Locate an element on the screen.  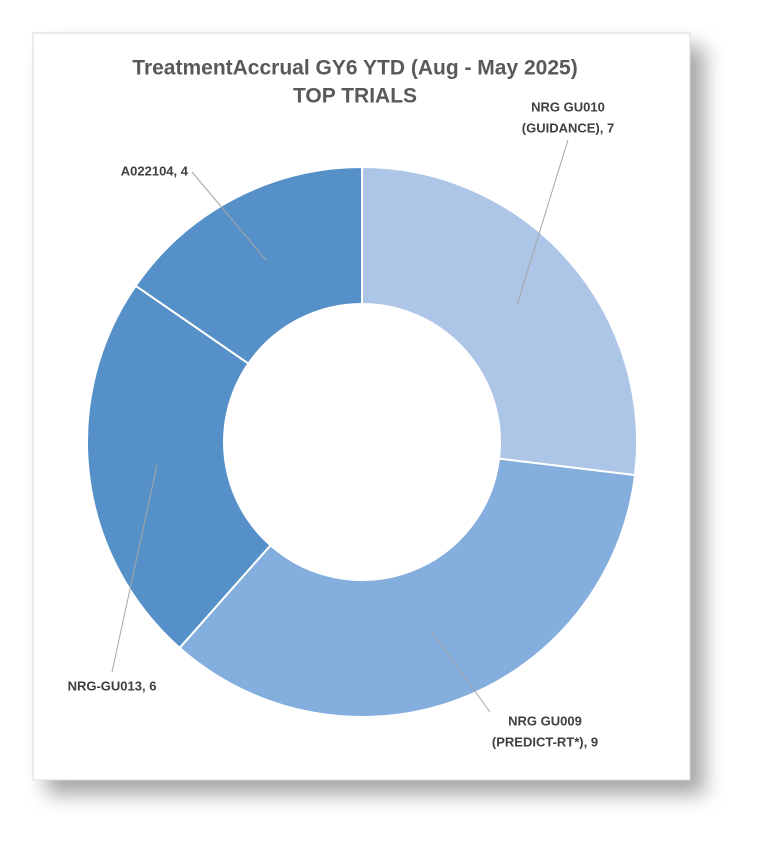
data-label: A022104, 4 is located at coordinates (155, 170).